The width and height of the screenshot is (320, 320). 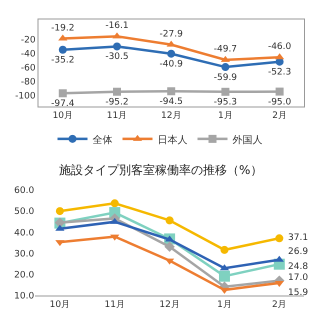 What do you see at coordinates (298, 293) in the screenshot?
I see `data-label: 15.9` at bounding box center [298, 293].